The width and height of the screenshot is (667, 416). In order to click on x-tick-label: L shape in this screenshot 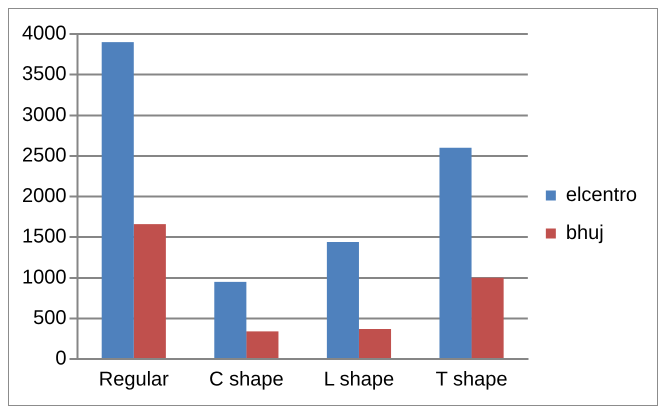, I will do `click(359, 379)`.